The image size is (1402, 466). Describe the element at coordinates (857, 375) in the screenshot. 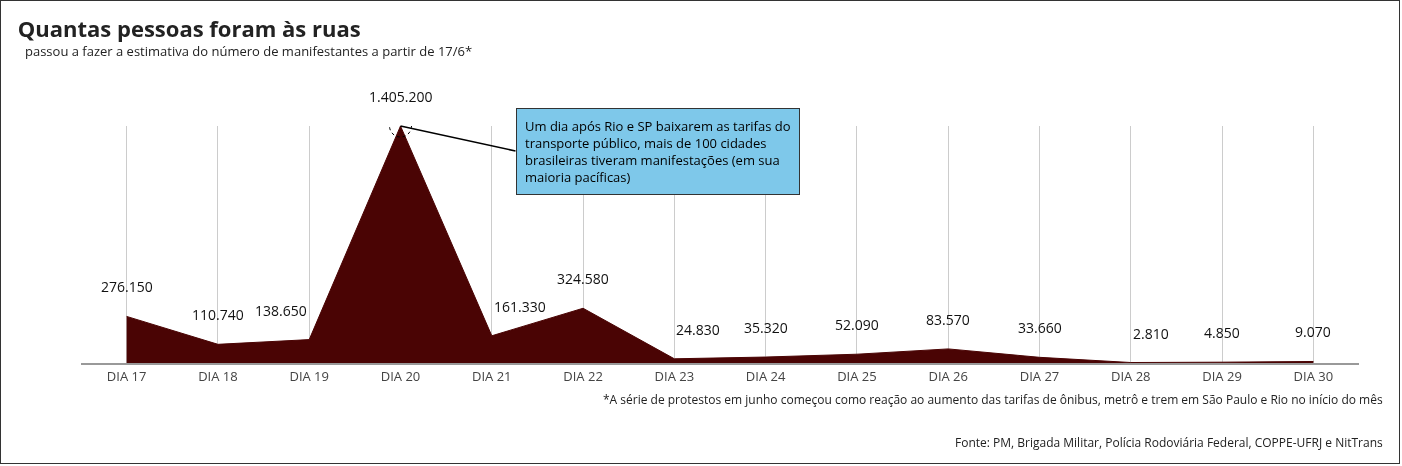

I see `x-tick-label: DIA 25` at that location.